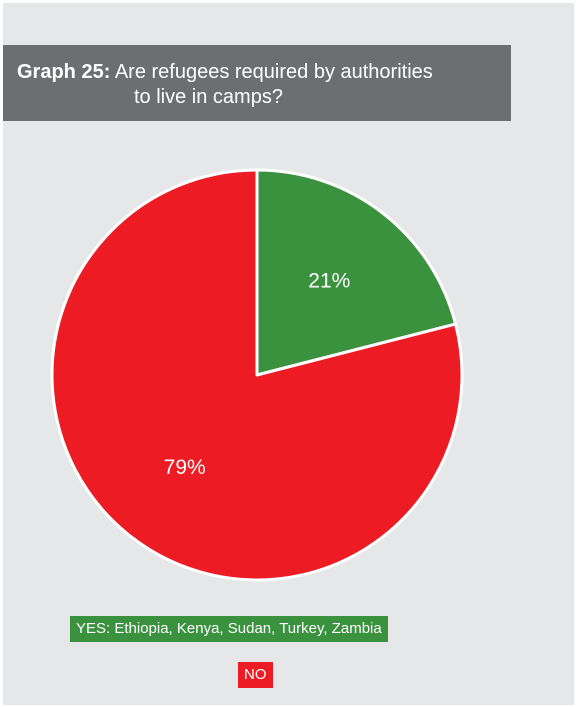  What do you see at coordinates (208, 97) in the screenshot?
I see `chart-title-line2: to live in camps?` at bounding box center [208, 97].